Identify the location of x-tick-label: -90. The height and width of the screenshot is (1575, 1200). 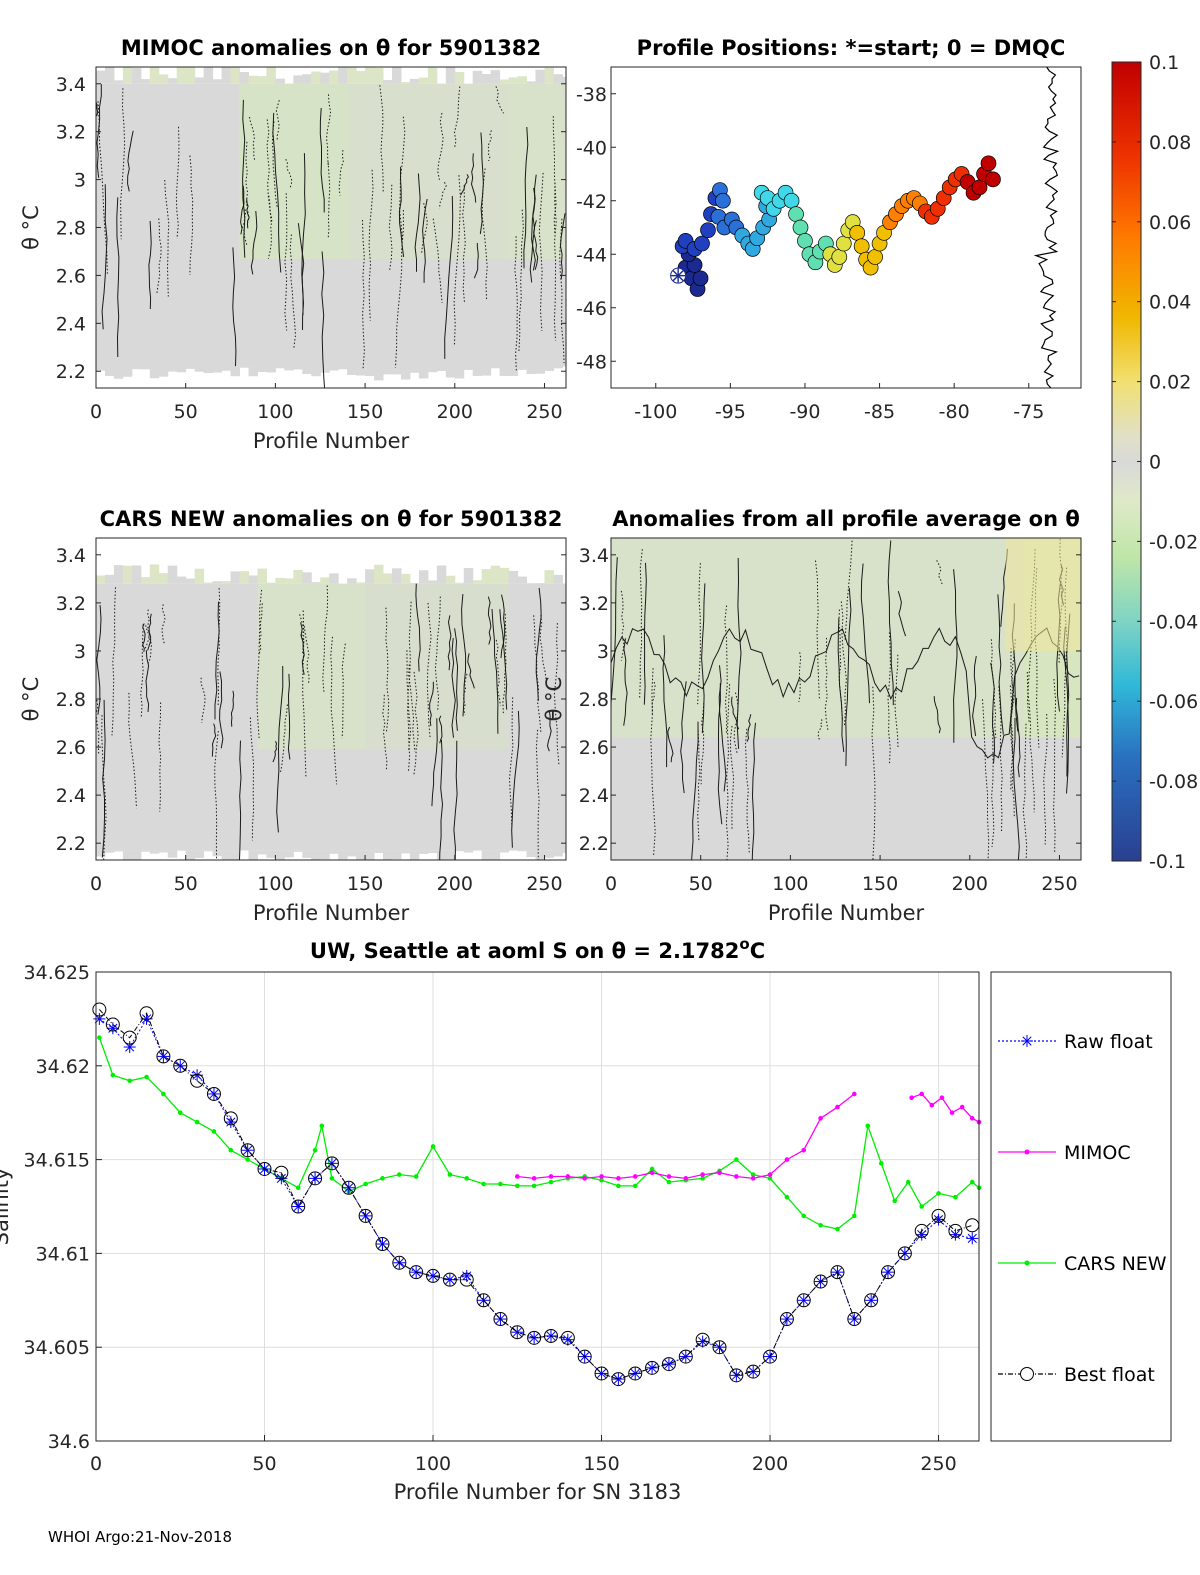
(804, 412).